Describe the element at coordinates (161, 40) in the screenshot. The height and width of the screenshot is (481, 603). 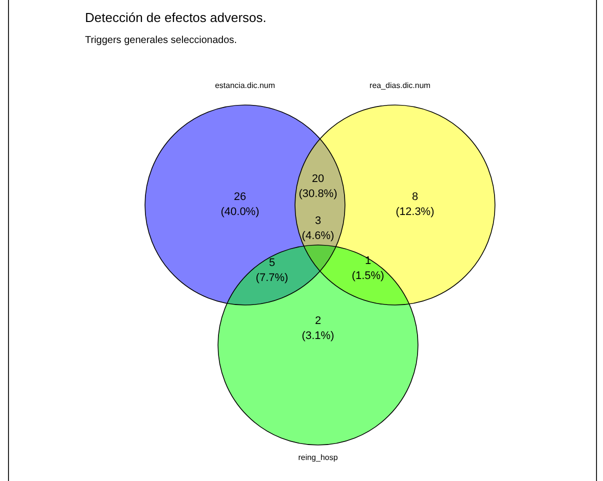
I see `text: Triggers generales seleccionados.` at that location.